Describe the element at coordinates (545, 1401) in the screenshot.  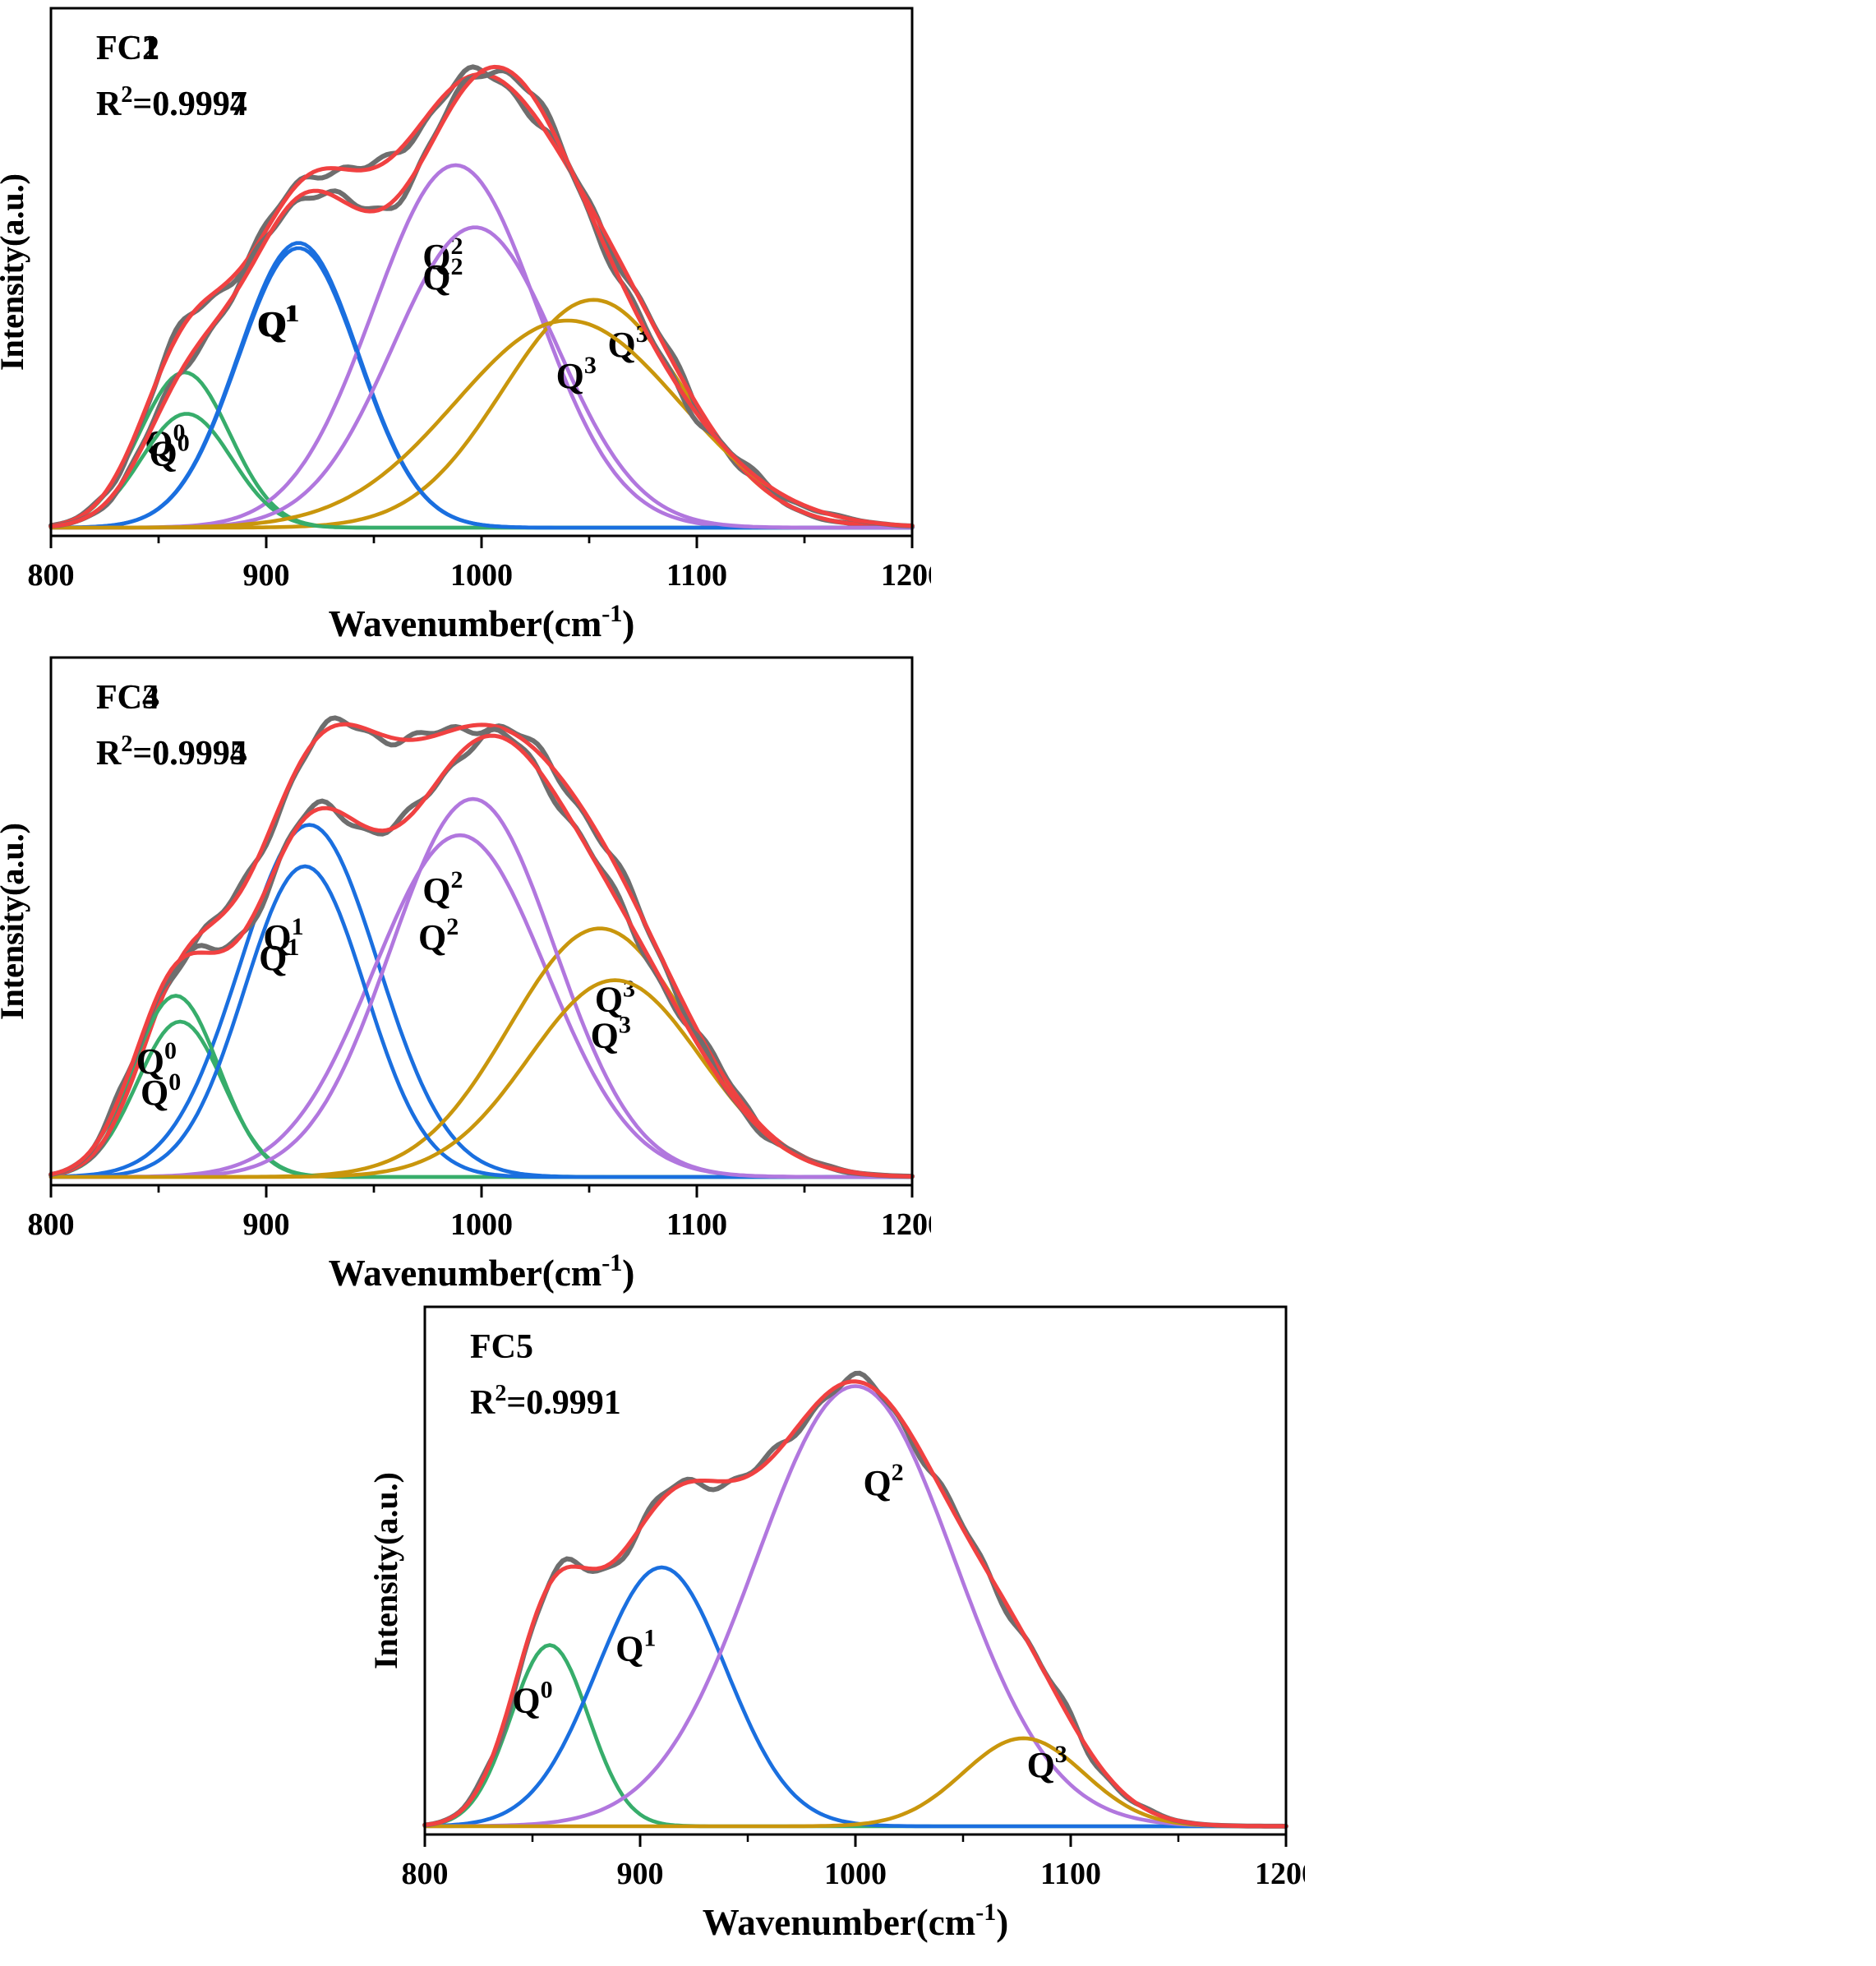
I see `r-squared-label: R2=0.9991` at that location.